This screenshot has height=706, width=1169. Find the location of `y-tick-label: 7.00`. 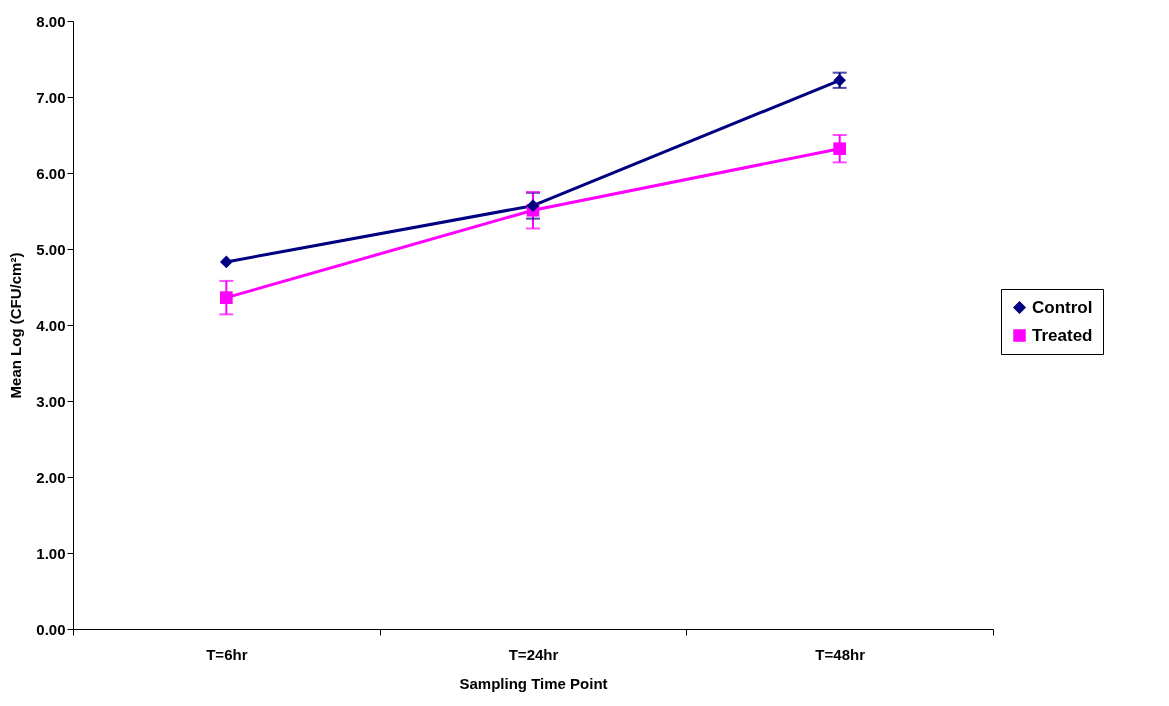

y-tick-label: 7.00 is located at coordinates (51, 97).